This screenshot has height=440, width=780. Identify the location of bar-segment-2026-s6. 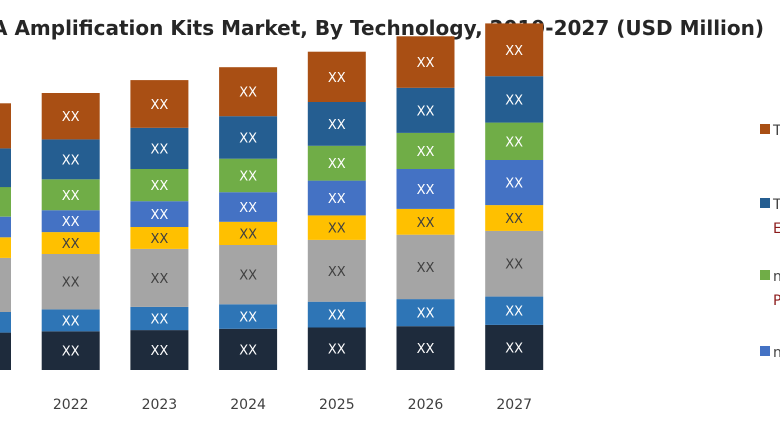
(425, 110).